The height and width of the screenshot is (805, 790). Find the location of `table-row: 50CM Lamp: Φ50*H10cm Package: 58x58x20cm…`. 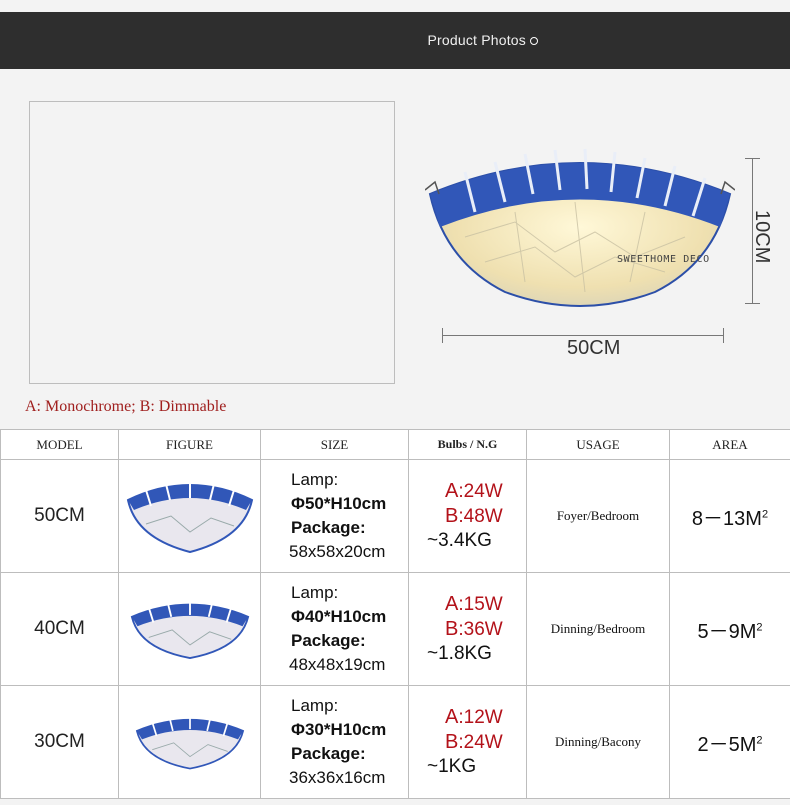

table-row: 50CM Lamp: Φ50*H10cm Package: 58x58x20cm… is located at coordinates (395, 516).